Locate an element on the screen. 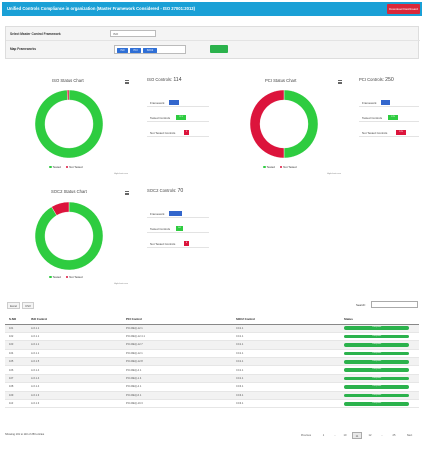 The width and height of the screenshot is (424, 450). submit-button is located at coordinates (219, 49).